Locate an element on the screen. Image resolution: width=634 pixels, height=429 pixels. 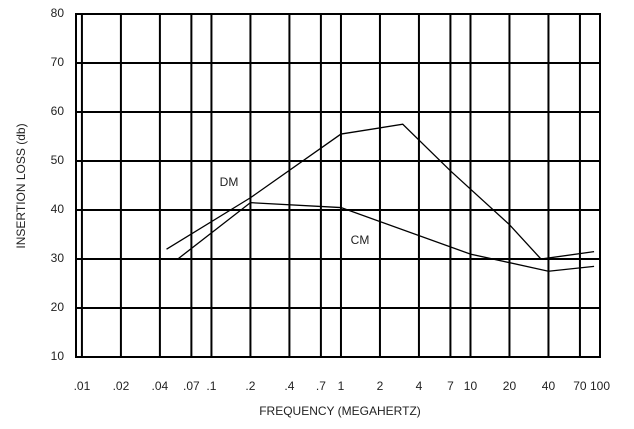
x-tick-label: .04 is located at coordinates (160, 386).